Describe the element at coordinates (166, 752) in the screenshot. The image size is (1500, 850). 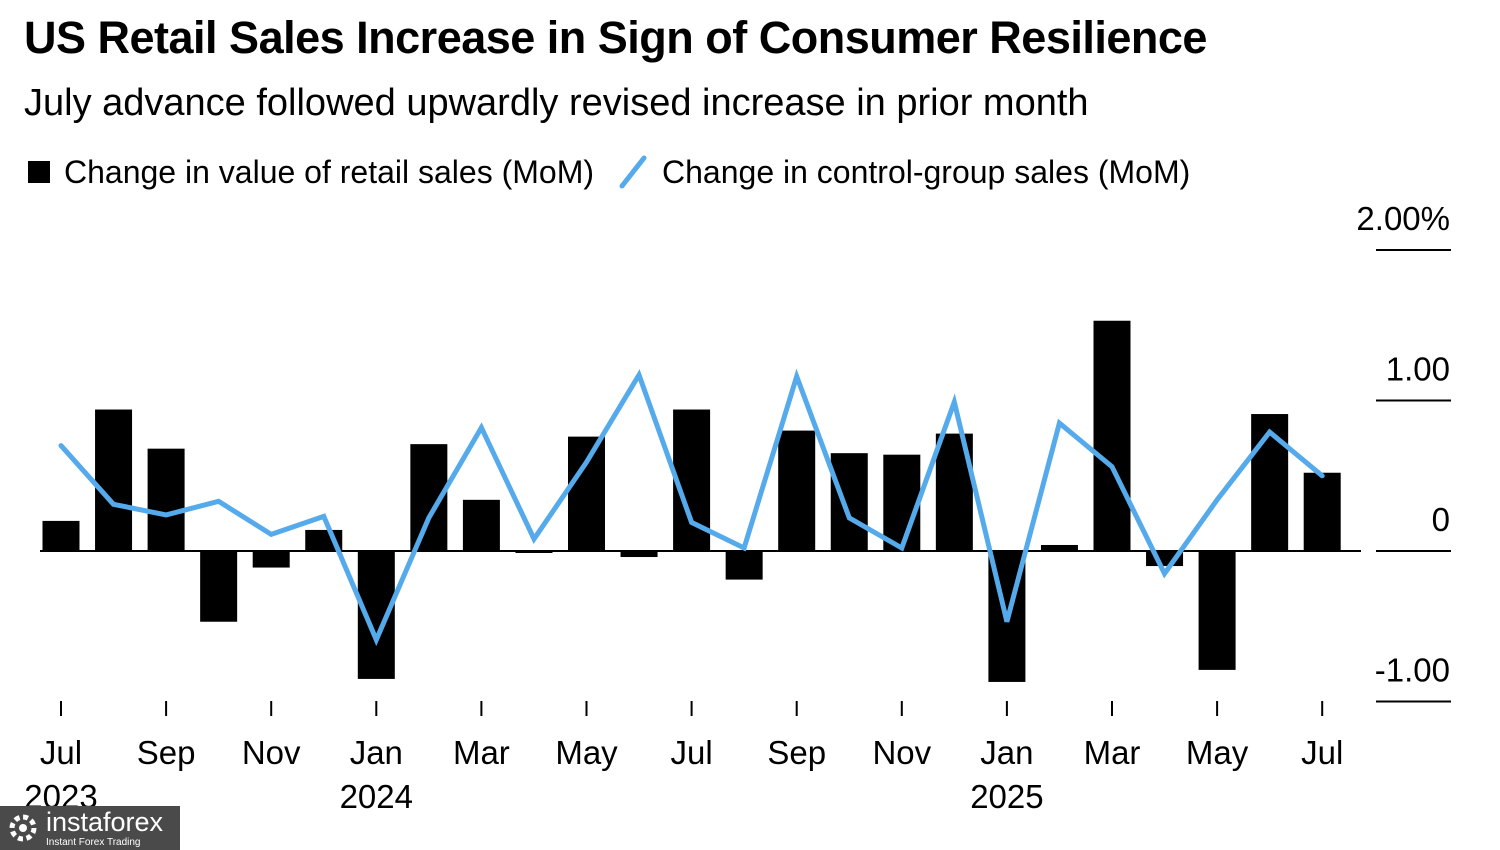
I see `x-tick-label-1: Sep` at that location.